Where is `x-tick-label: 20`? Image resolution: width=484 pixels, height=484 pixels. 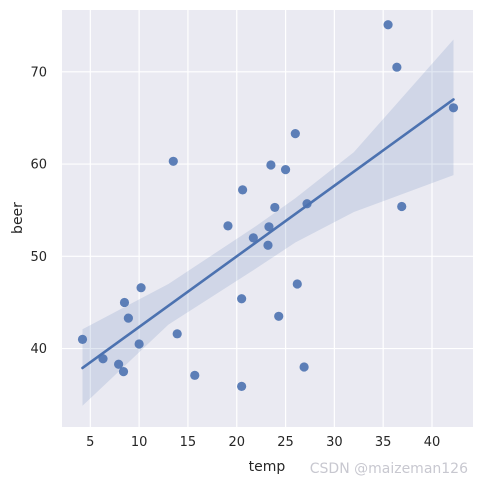 x-tick-label: 20 is located at coordinates (236, 442).